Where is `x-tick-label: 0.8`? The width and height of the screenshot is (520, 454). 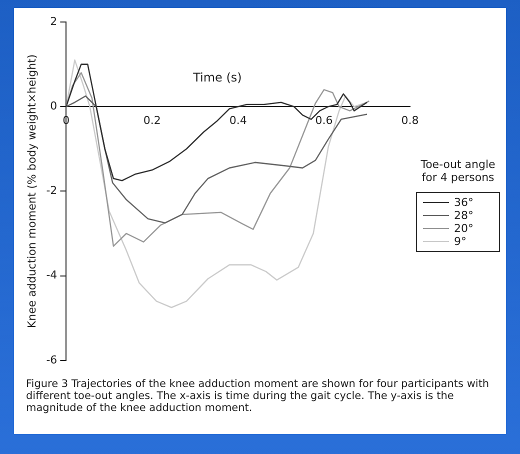
x-tick-label: 0.8 is located at coordinates (410, 121).